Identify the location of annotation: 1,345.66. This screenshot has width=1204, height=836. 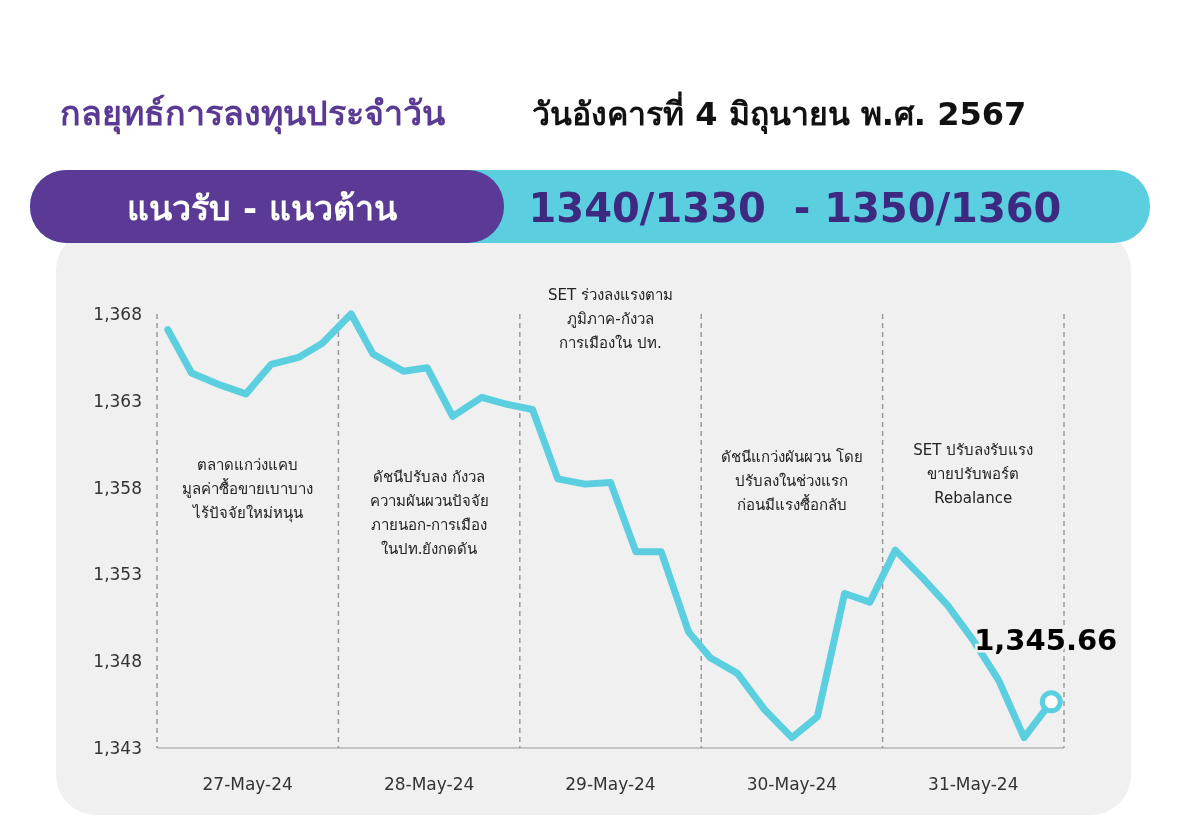
(1046, 639).